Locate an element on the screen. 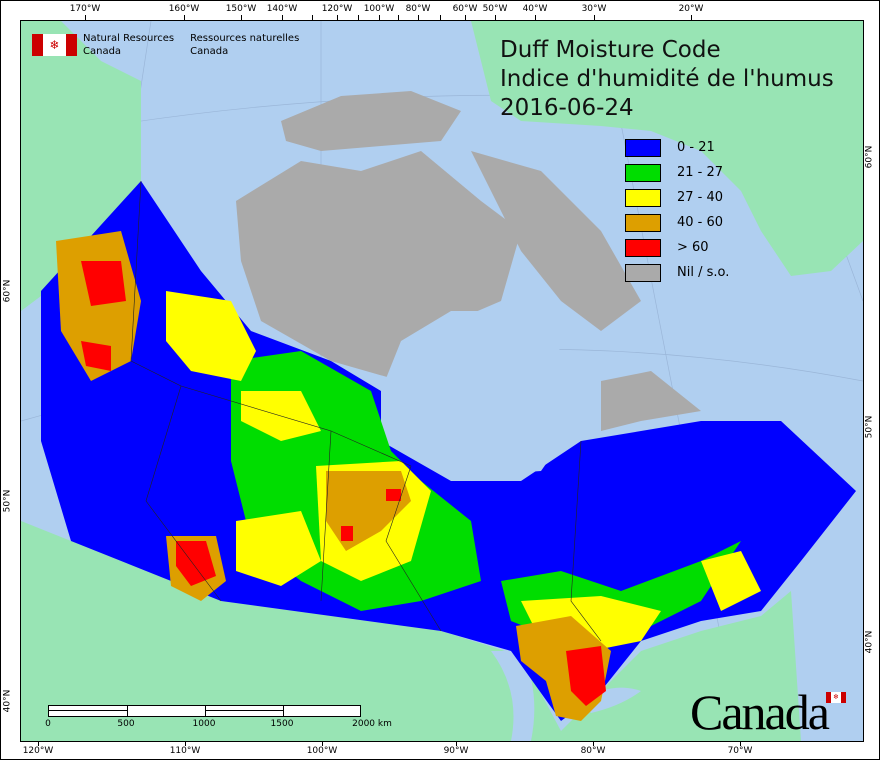 This screenshot has width=880, height=760. alaska-land is located at coordinates (81, 166).